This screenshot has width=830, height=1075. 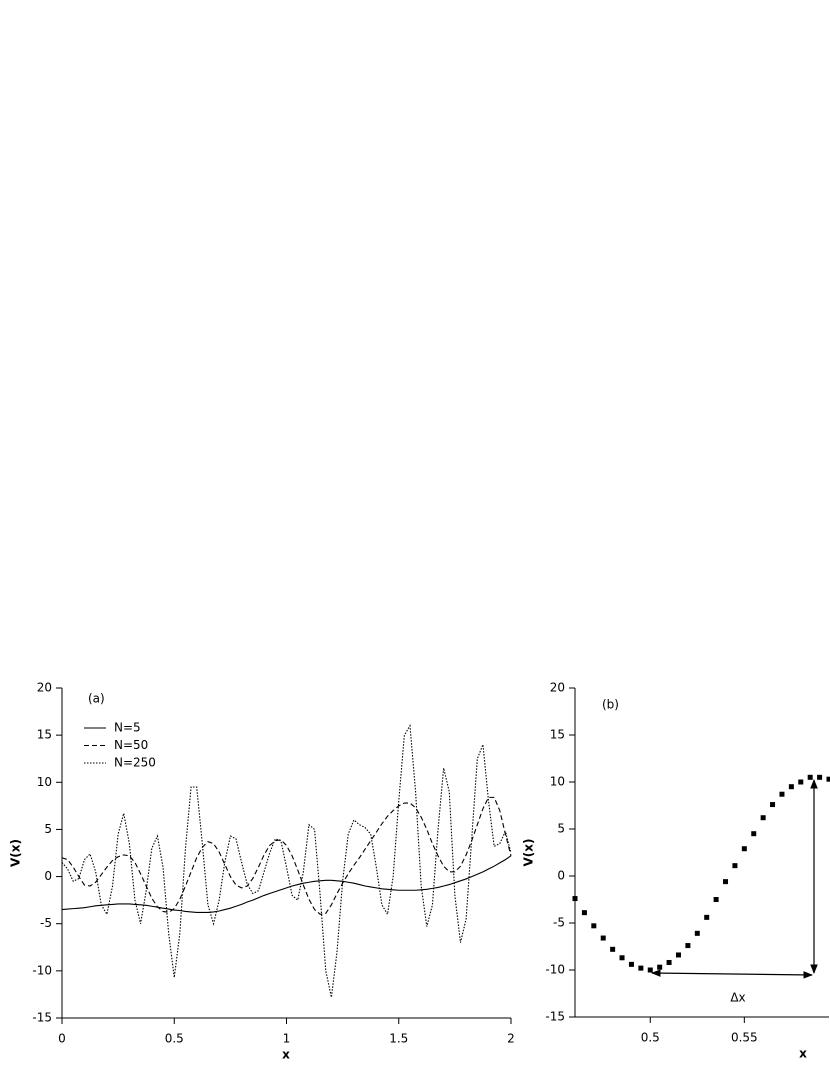 I want to click on delta-x-arrow, so click(x=732, y=974).